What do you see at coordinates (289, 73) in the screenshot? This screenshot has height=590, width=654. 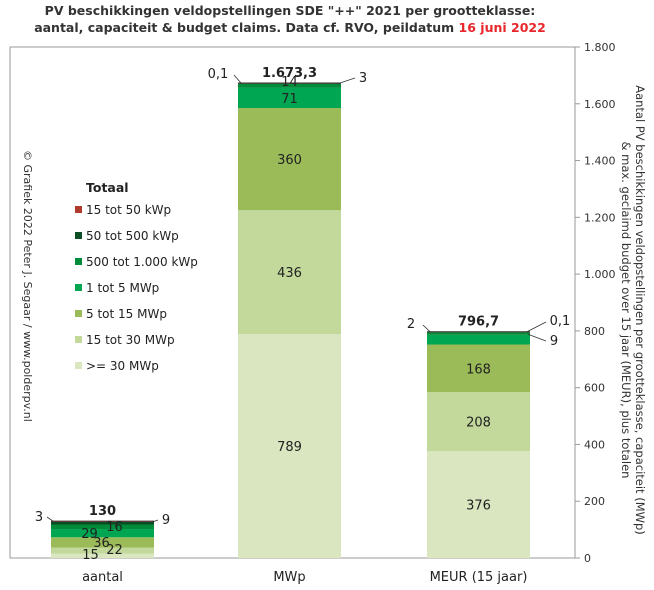 I see `total-label: 1.673,3` at bounding box center [289, 73].